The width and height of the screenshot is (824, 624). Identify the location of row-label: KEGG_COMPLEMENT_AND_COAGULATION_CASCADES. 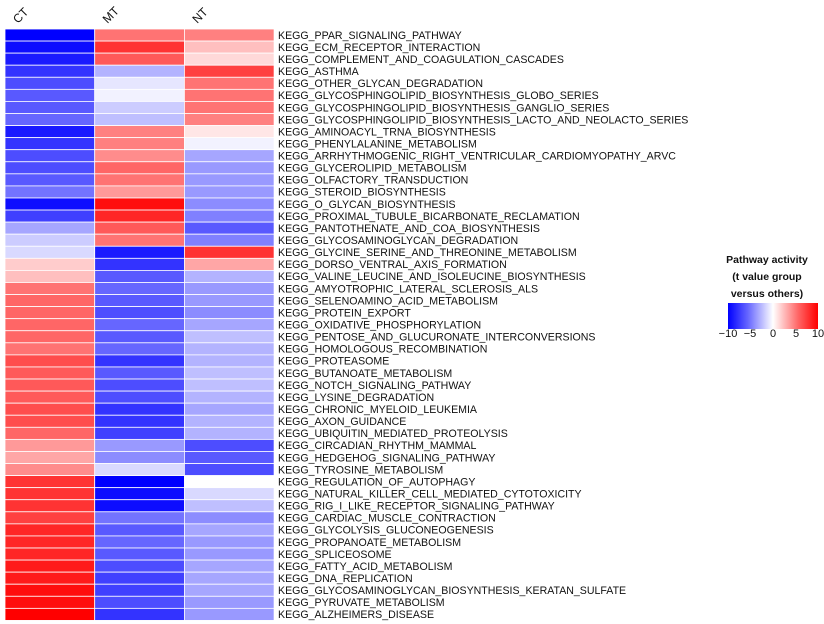
(421, 60).